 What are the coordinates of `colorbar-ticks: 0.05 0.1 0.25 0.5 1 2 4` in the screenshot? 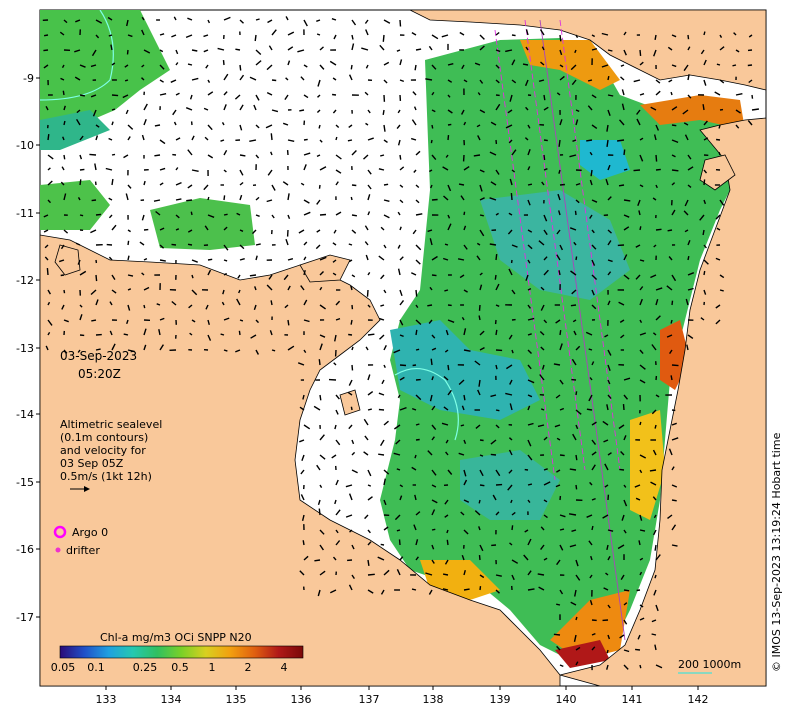 It's located at (169, 667).